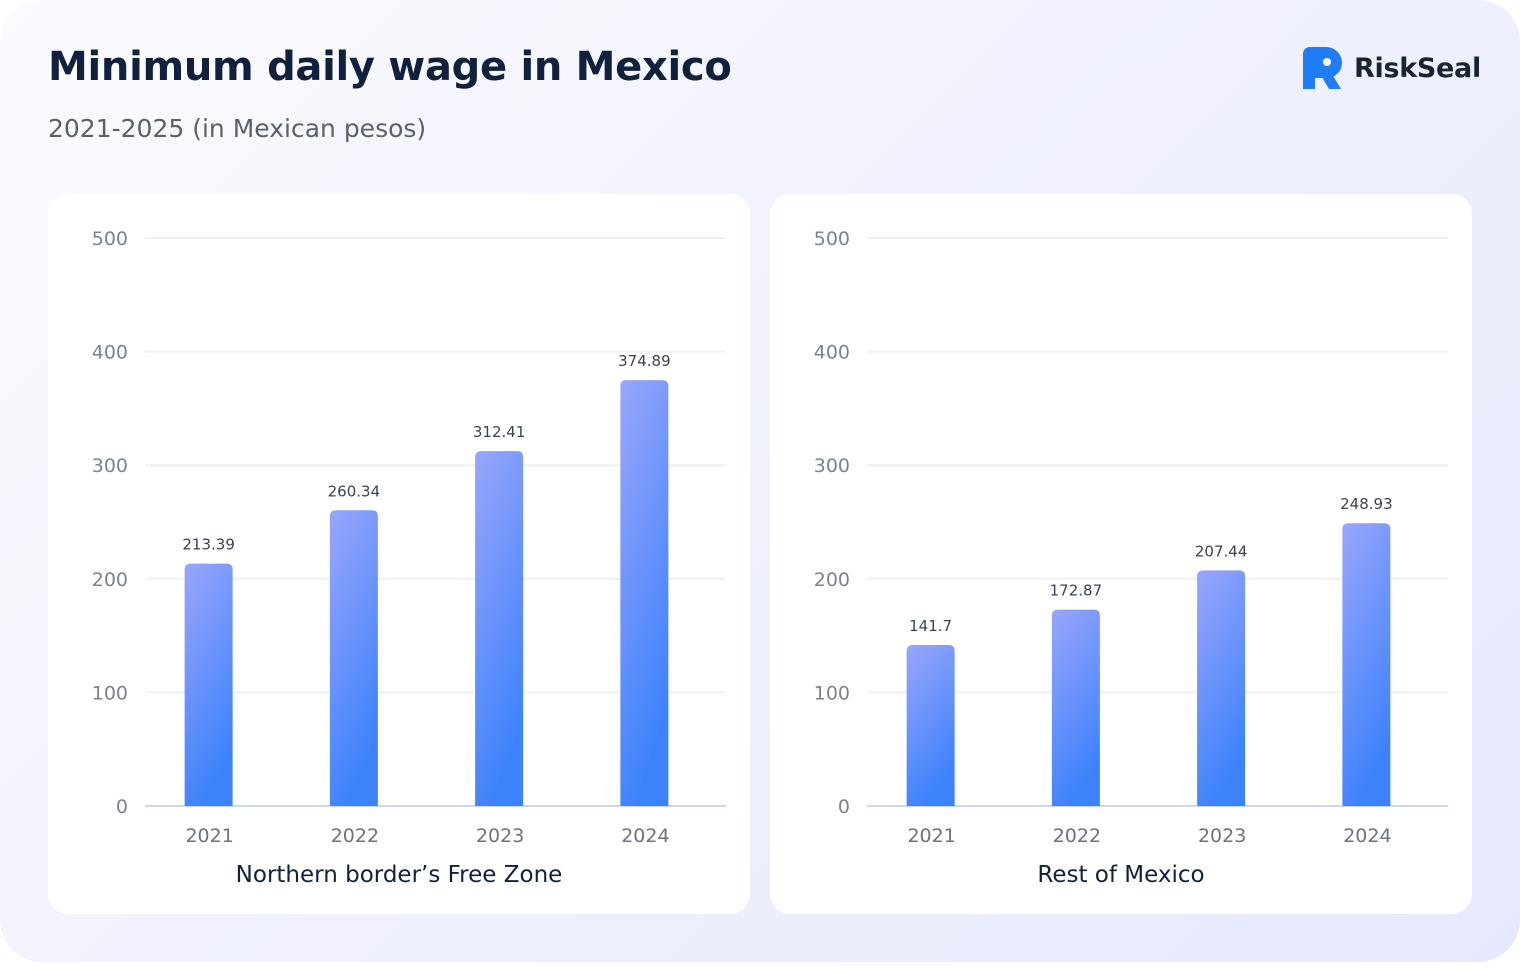 The width and height of the screenshot is (1520, 970). What do you see at coordinates (1417, 68) in the screenshot?
I see `brand-name: RiskSeal` at bounding box center [1417, 68].